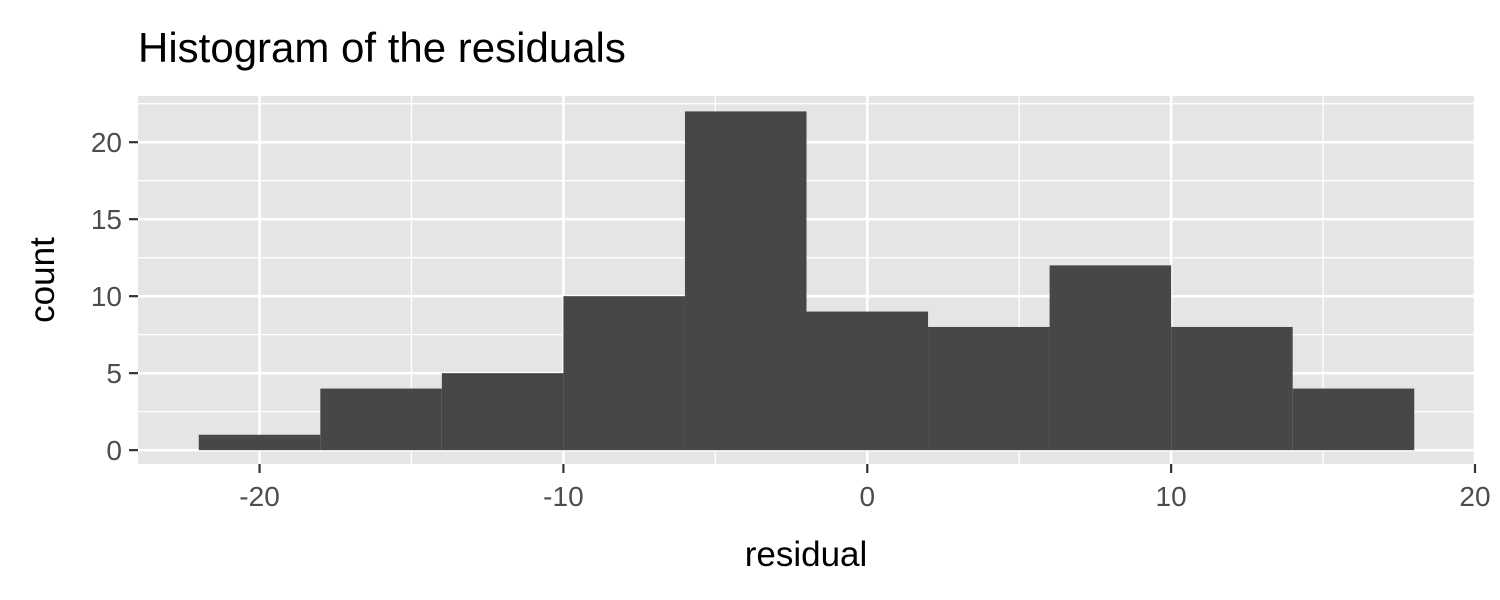 Image resolution: width=1500 pixels, height=600 pixels. I want to click on x-tick-label: 0, so click(867, 496).